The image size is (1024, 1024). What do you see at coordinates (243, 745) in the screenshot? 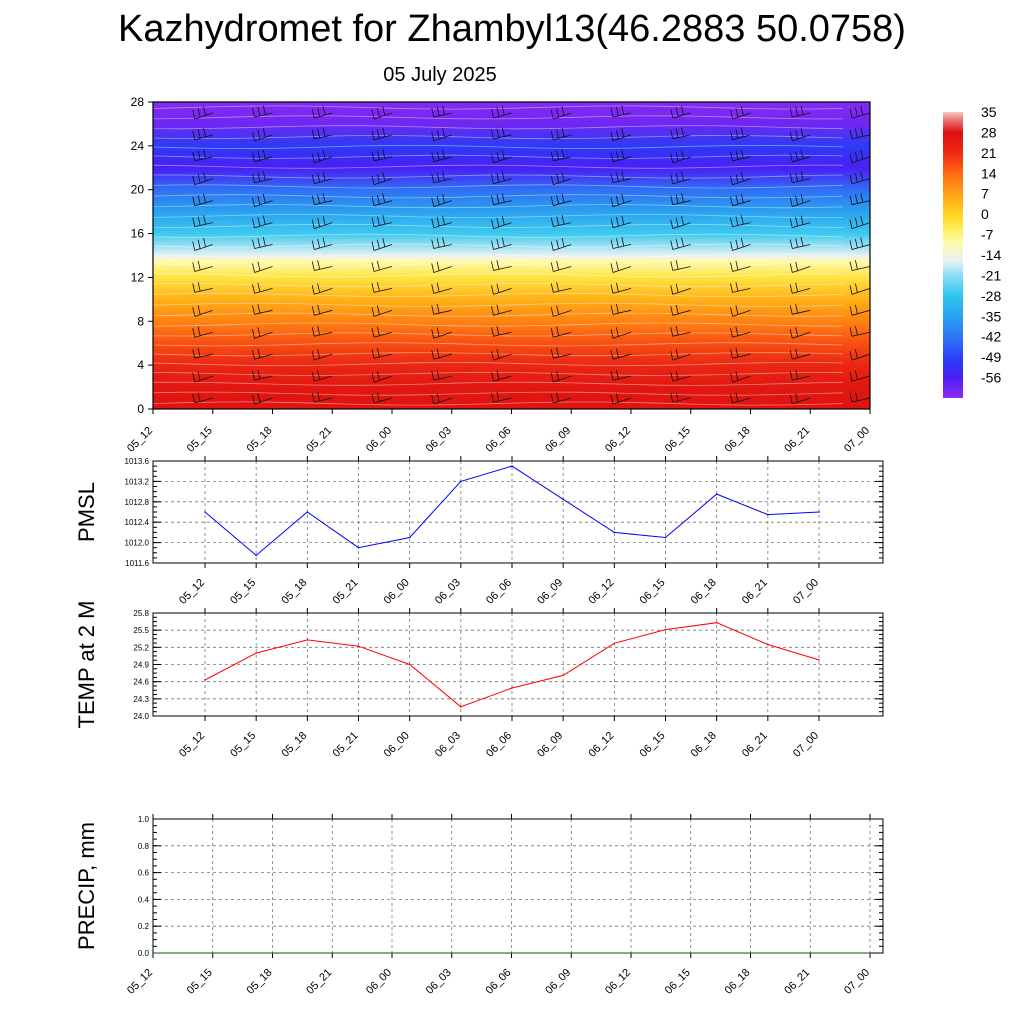
I see `x-tick-label: 05_15` at bounding box center [243, 745].